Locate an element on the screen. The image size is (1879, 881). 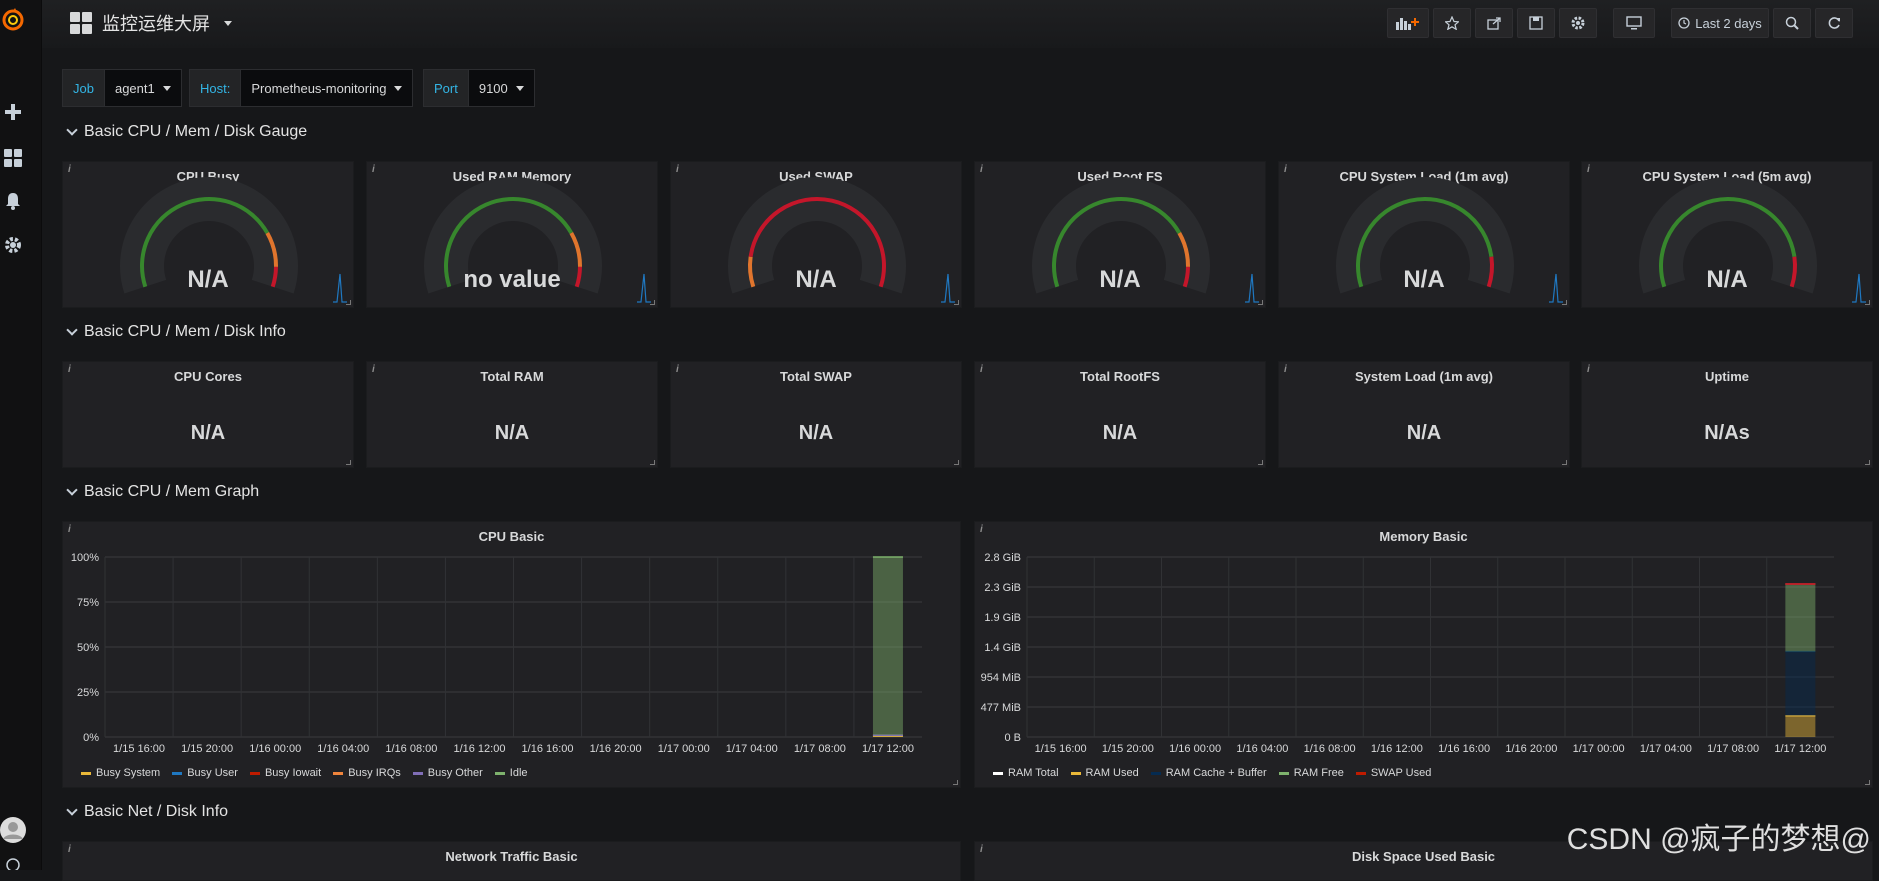
legend-item: Idle is located at coordinates (511, 773).